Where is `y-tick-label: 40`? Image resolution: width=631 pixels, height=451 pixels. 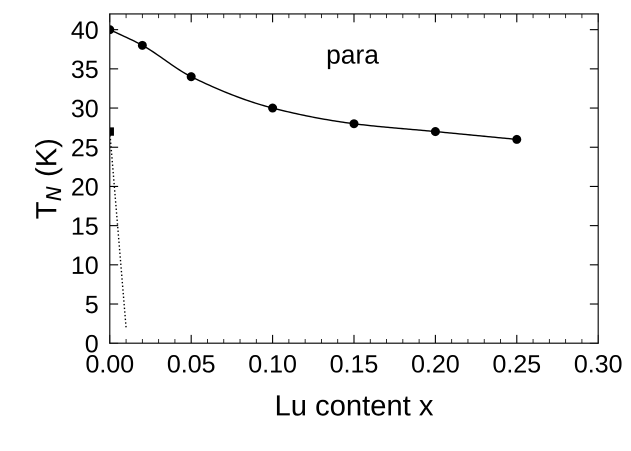 y-tick-label: 40 is located at coordinates (84, 30).